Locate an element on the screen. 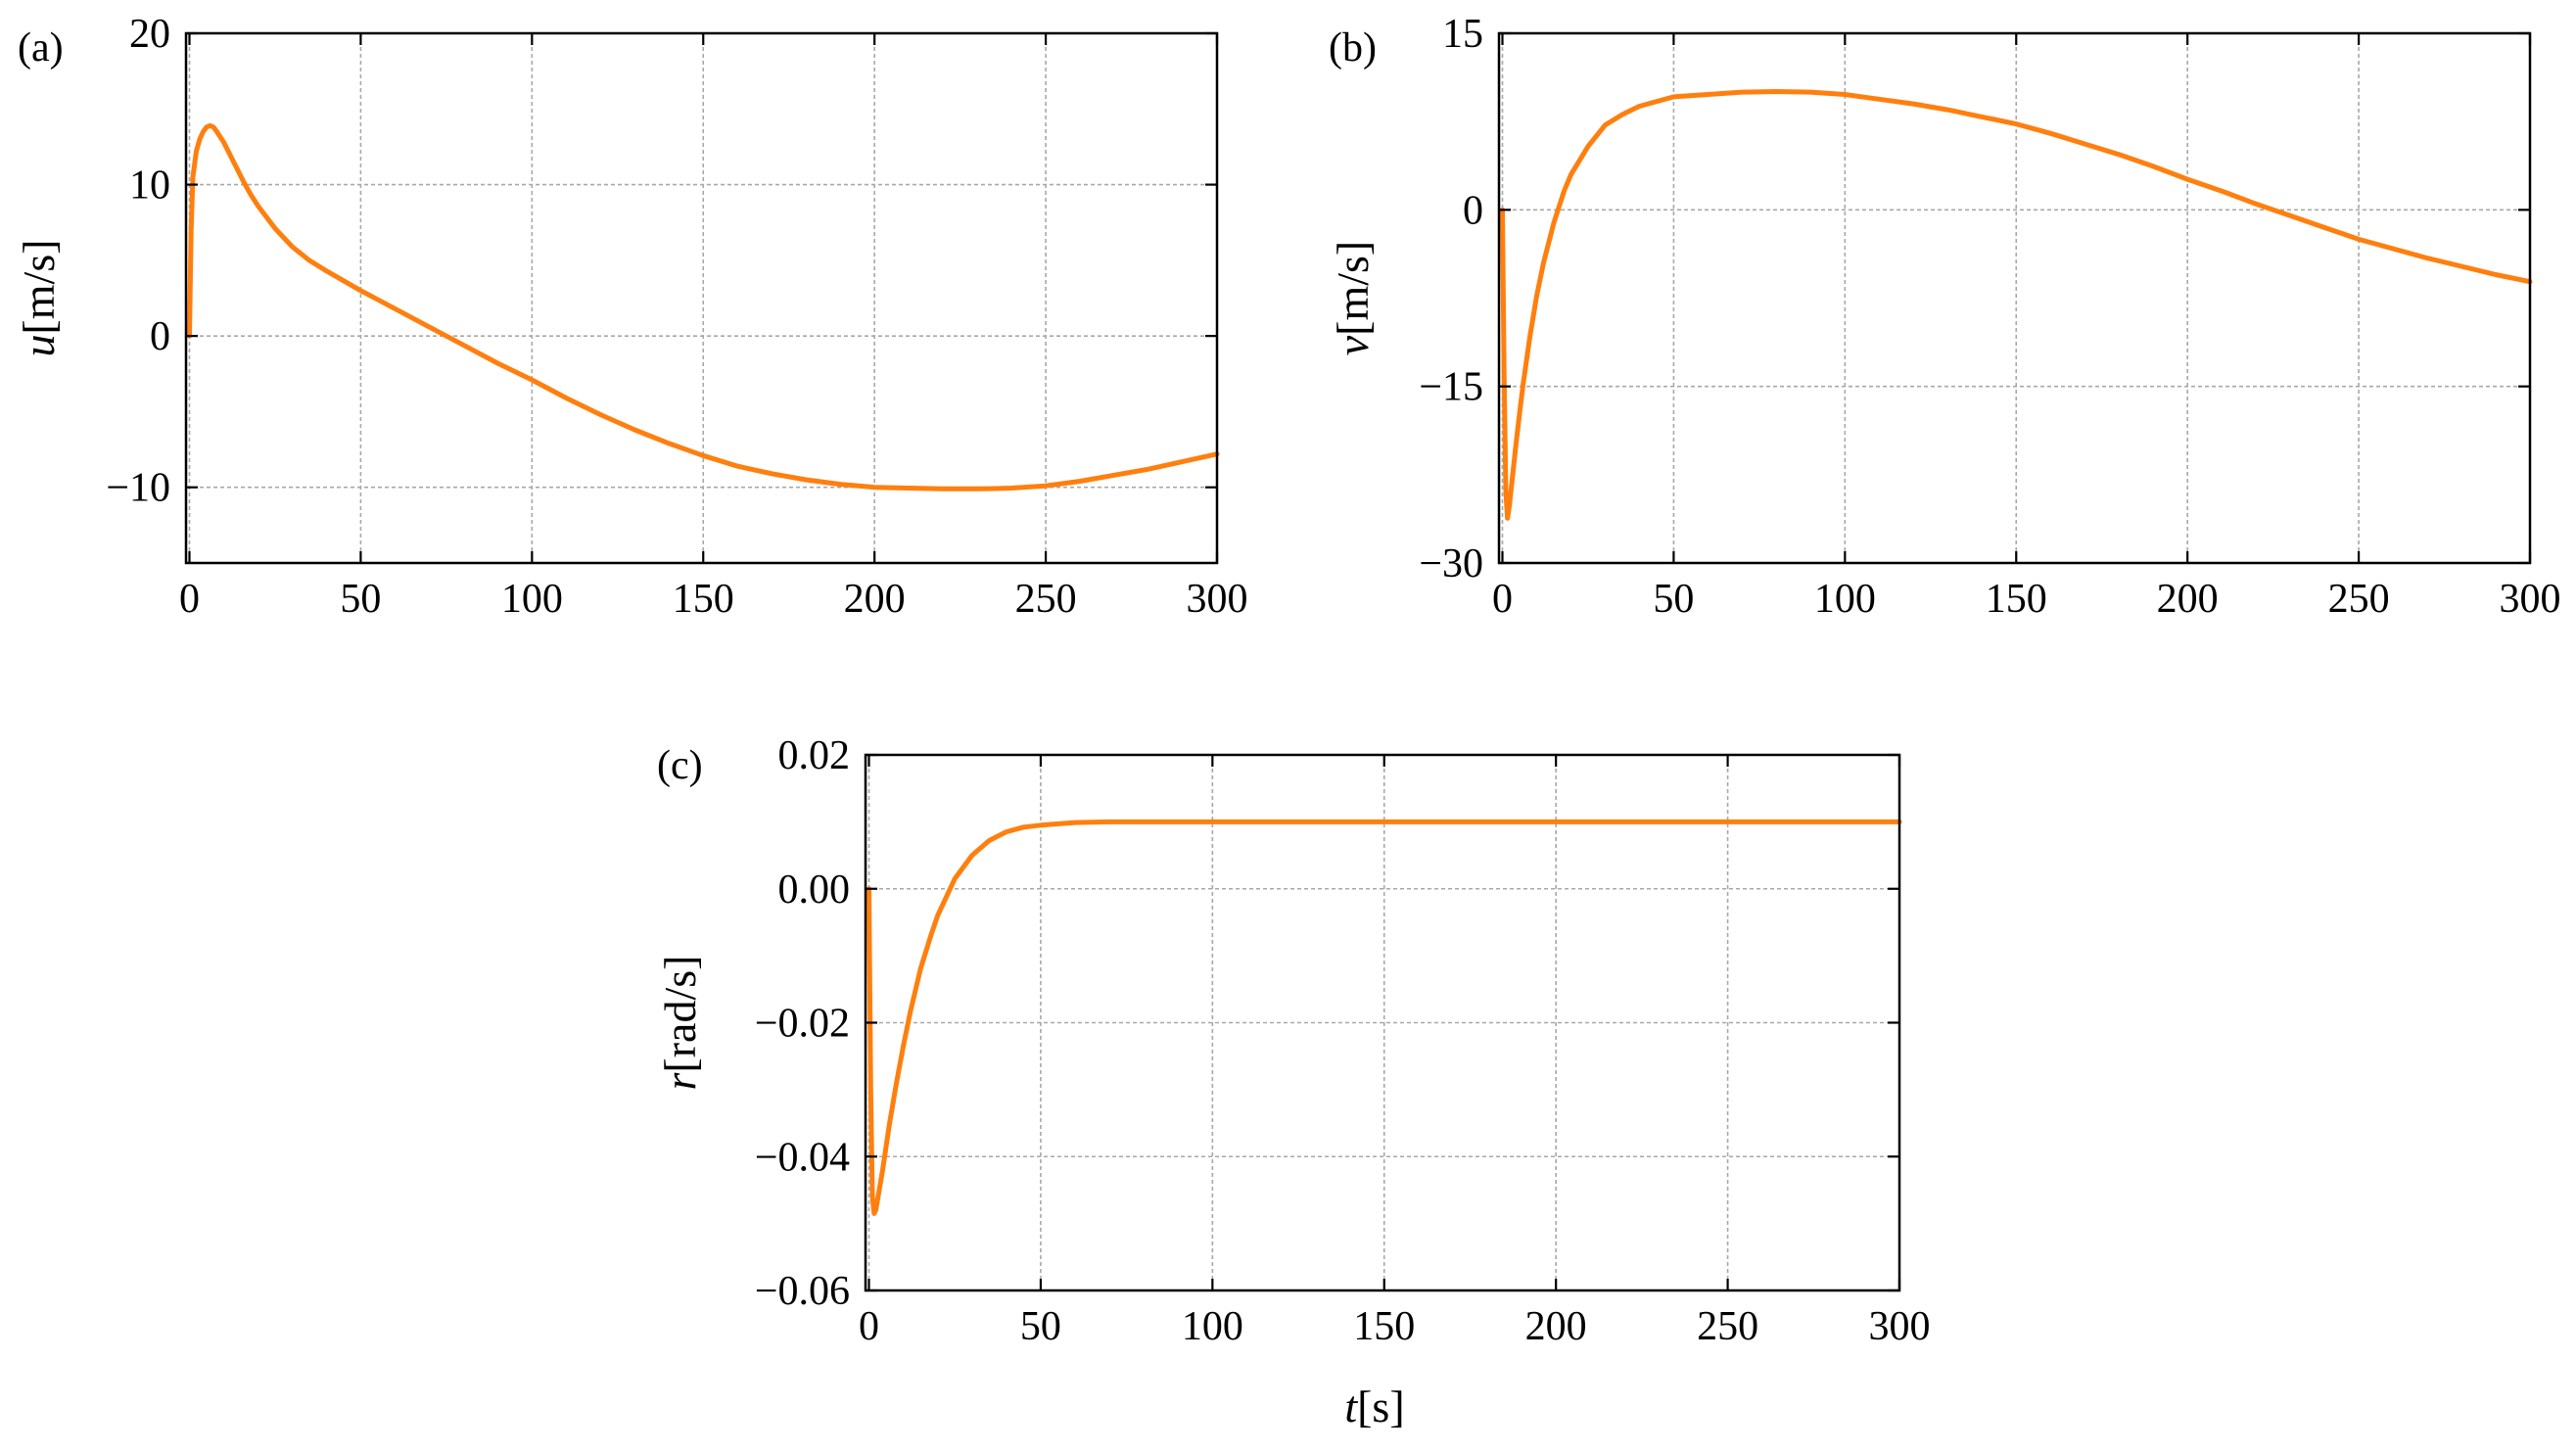 The image size is (2576, 1453). y-axis-var: u is located at coordinates (39, 346).